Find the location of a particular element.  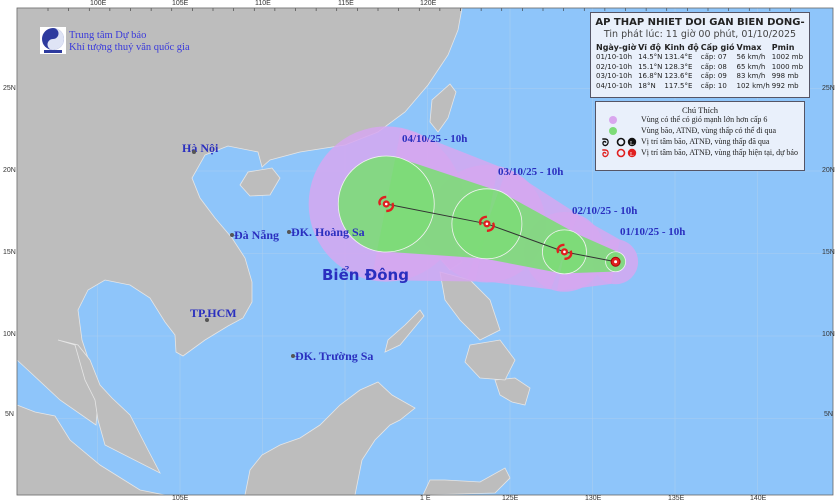

table-cell: 102 km/h is located at coordinates (753, 85).